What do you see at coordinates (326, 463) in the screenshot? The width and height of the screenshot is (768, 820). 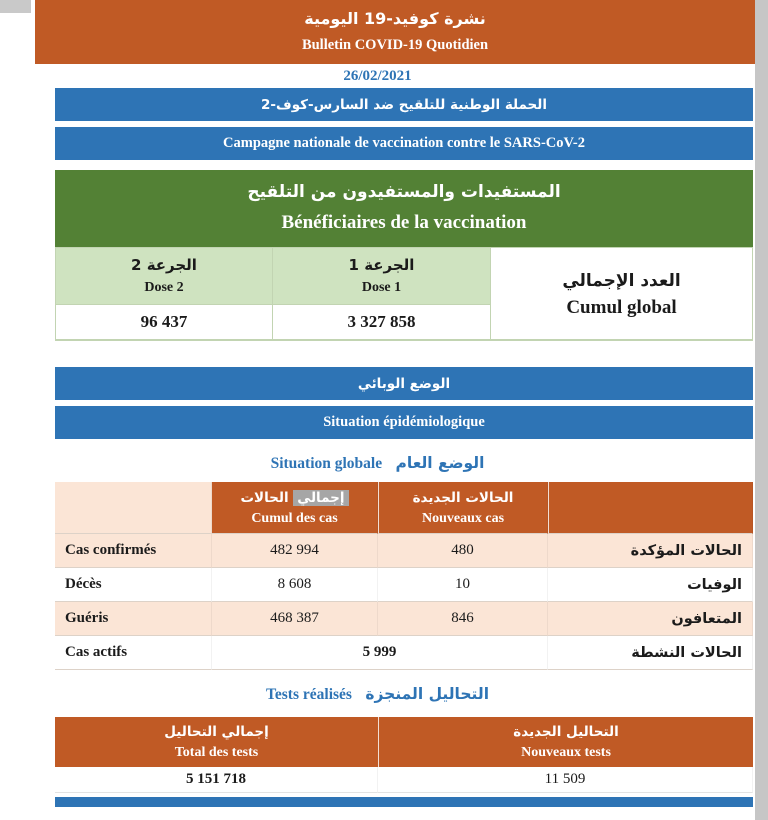 I see `situation-globale-french: Situation globale` at bounding box center [326, 463].